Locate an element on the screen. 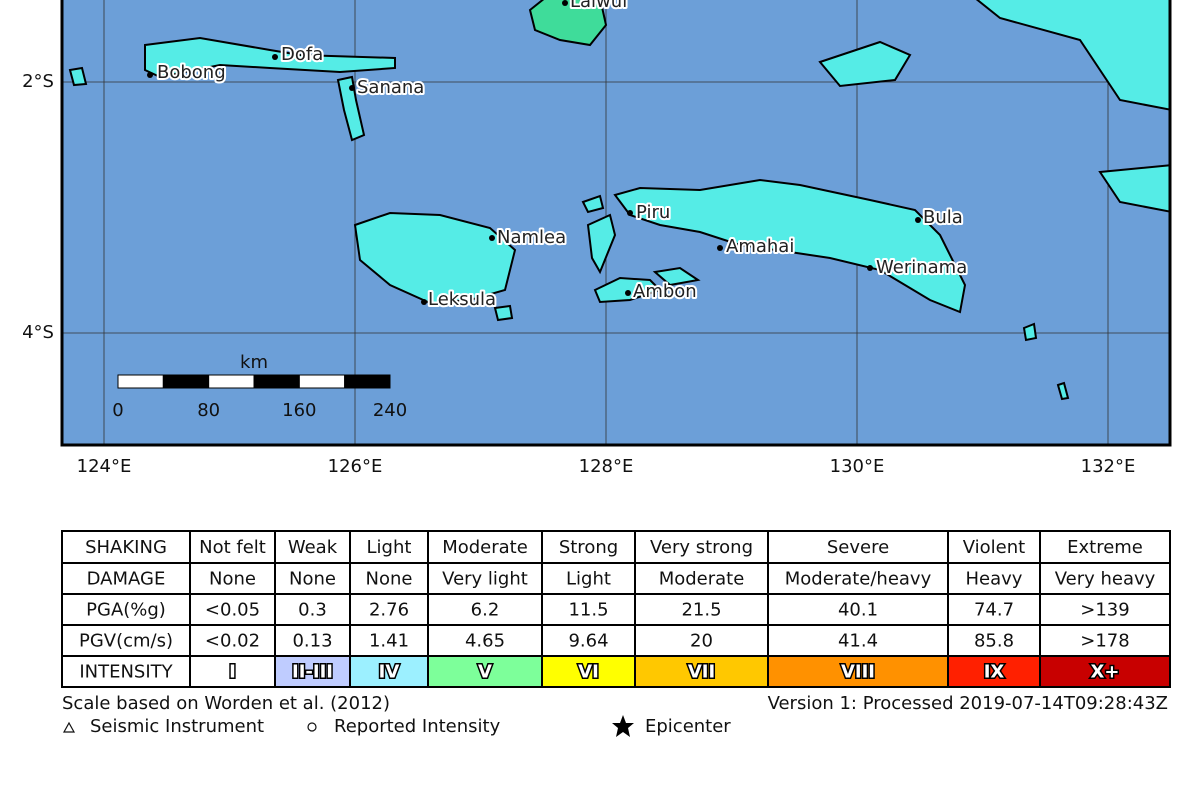 The image size is (1200, 804). legend-text: >178 is located at coordinates (1104, 641).